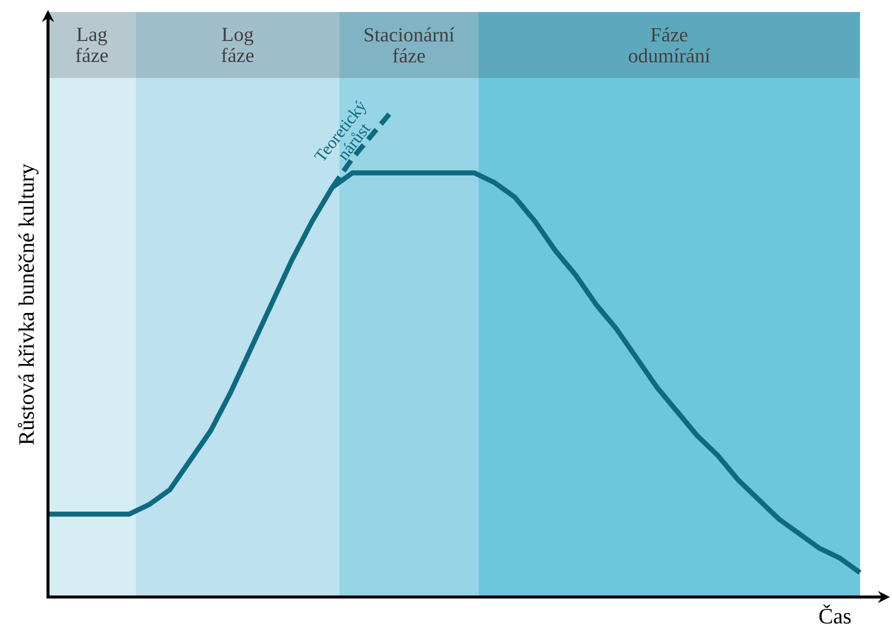 The image size is (892, 632). What do you see at coordinates (669, 45) in the screenshot?
I see `text: Fáze odumírání` at bounding box center [669, 45].